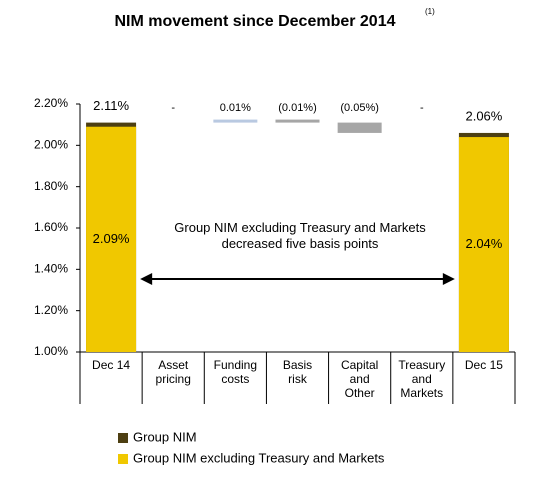  What do you see at coordinates (254, 21) in the screenshot?
I see `chart-title: NIM movement since December 2014` at bounding box center [254, 21].